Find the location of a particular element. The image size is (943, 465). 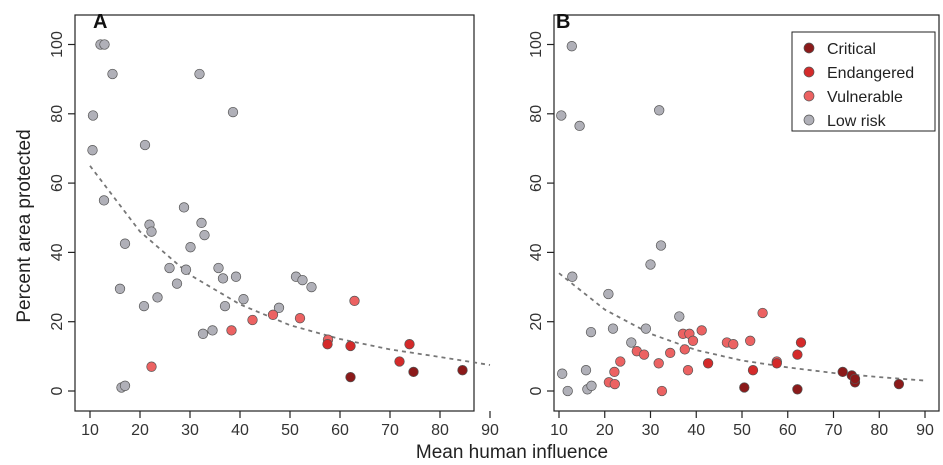

legend-items: Critical Endangered Vulnerable Low risk is located at coordinates (858, 85).